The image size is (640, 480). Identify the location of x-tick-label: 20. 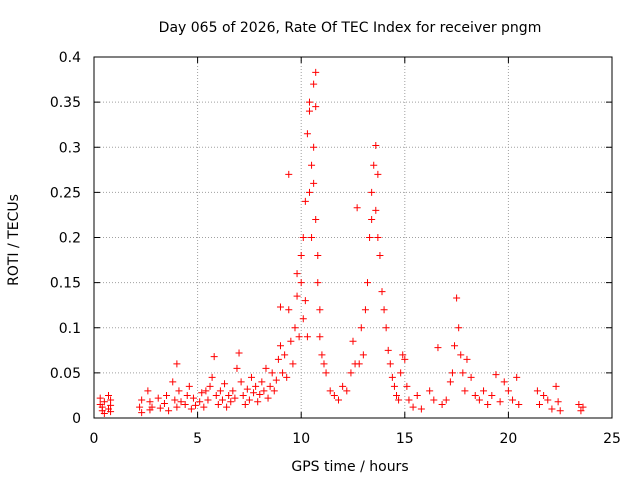
(508, 439).